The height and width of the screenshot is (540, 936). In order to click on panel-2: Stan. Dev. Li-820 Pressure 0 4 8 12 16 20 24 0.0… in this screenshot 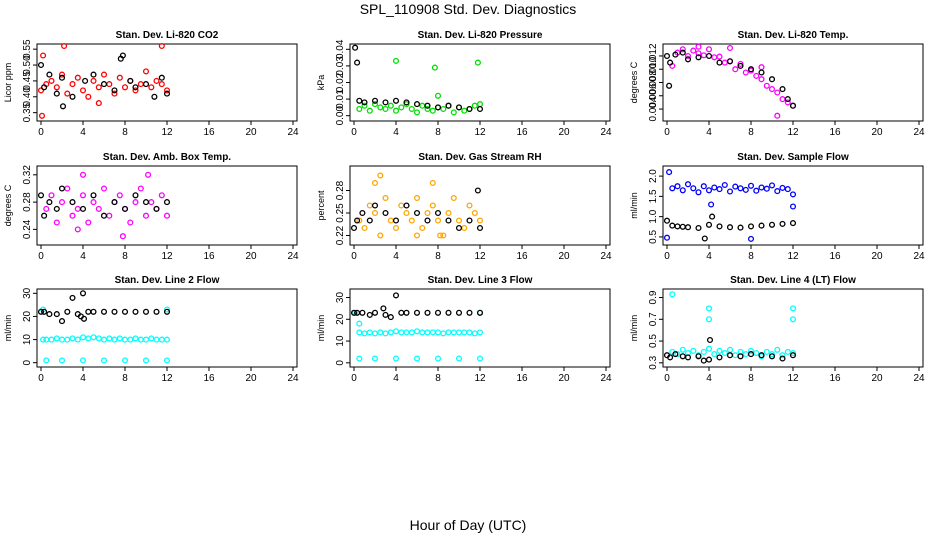, I will do `click(464, 84)`.